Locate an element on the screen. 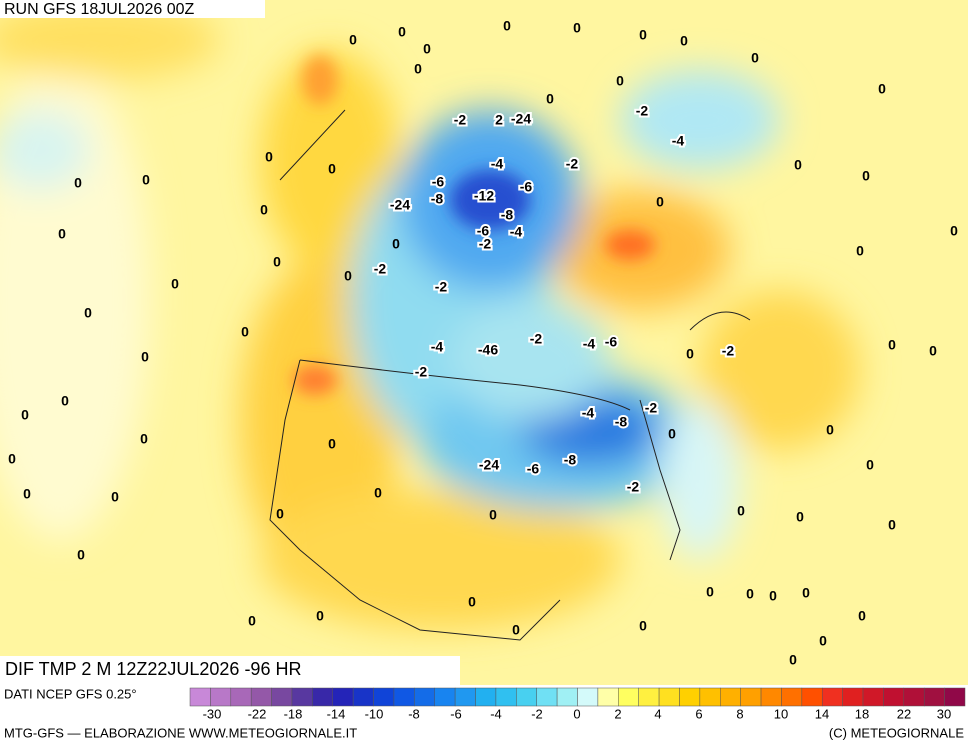  map-subtitle: DIF TMP 2 M 12Z22JUL2026 -96 HR is located at coordinates (153, 669).